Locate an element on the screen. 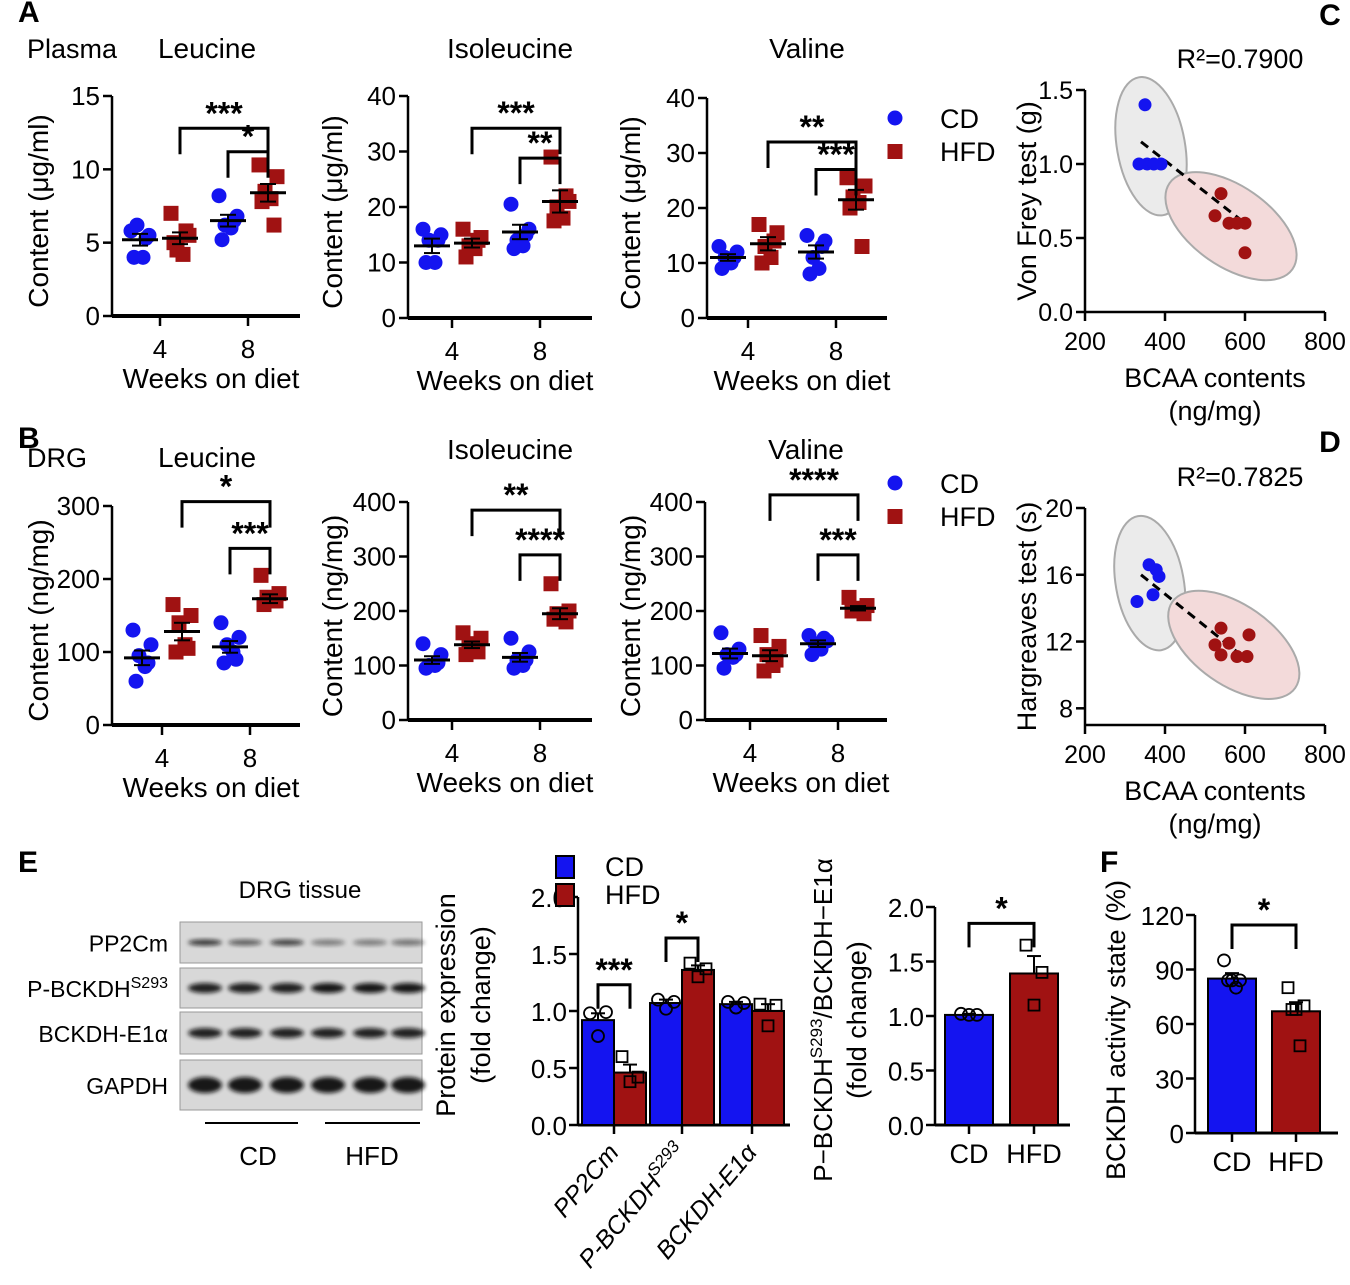 This screenshot has height=1285, width=1350. y-axis-label: Content (ng/mg) is located at coordinates (332, 616).